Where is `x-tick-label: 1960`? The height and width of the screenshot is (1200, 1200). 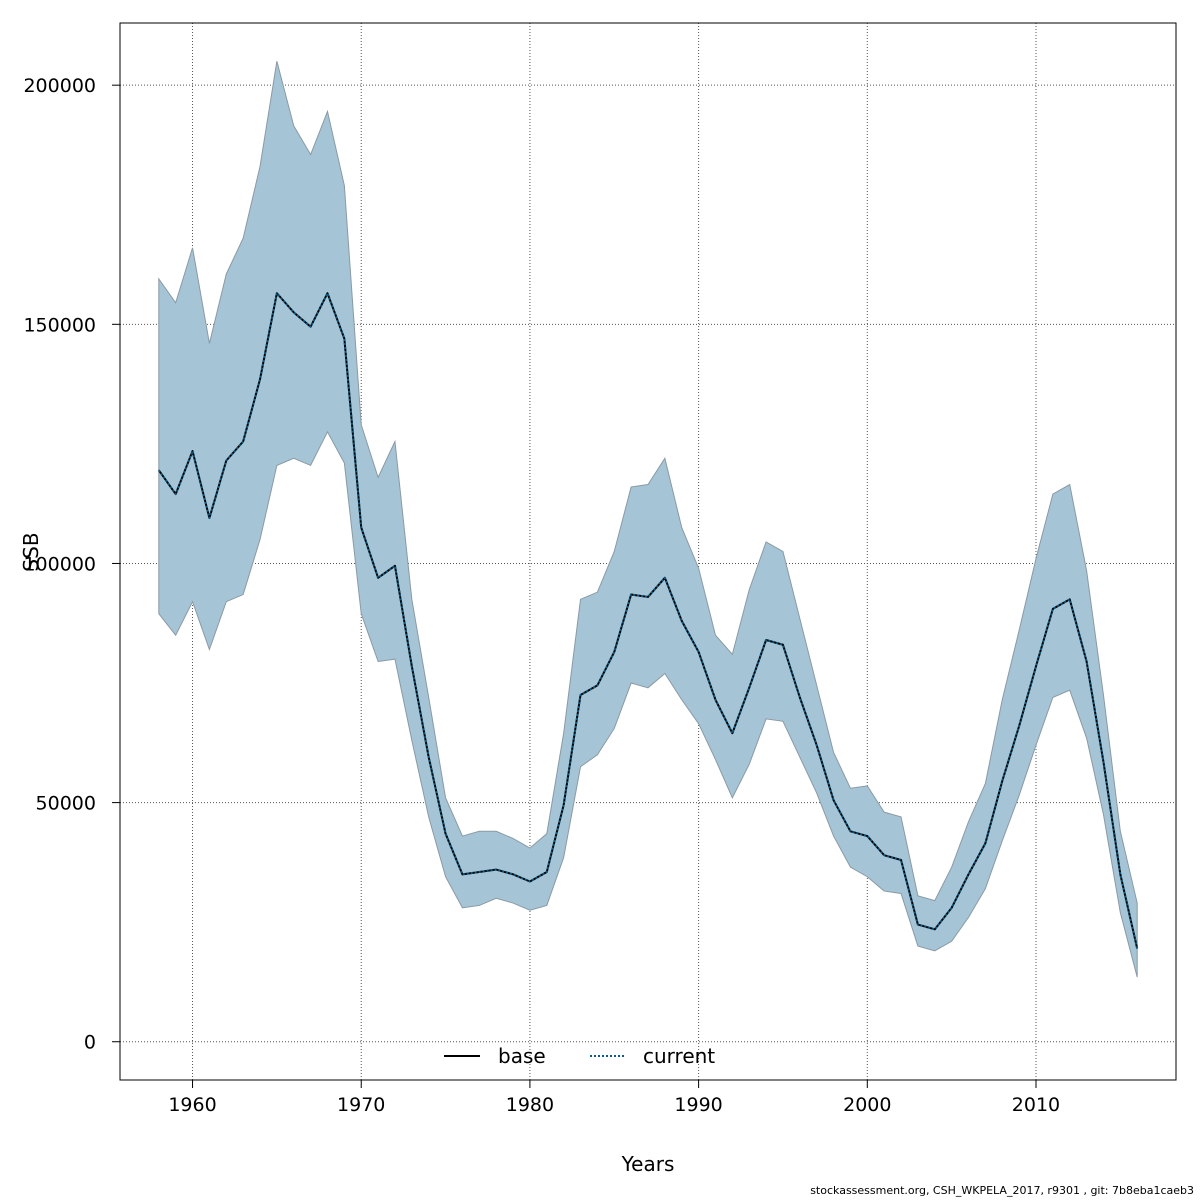
x-tick-label: 1960 is located at coordinates (192, 1105).